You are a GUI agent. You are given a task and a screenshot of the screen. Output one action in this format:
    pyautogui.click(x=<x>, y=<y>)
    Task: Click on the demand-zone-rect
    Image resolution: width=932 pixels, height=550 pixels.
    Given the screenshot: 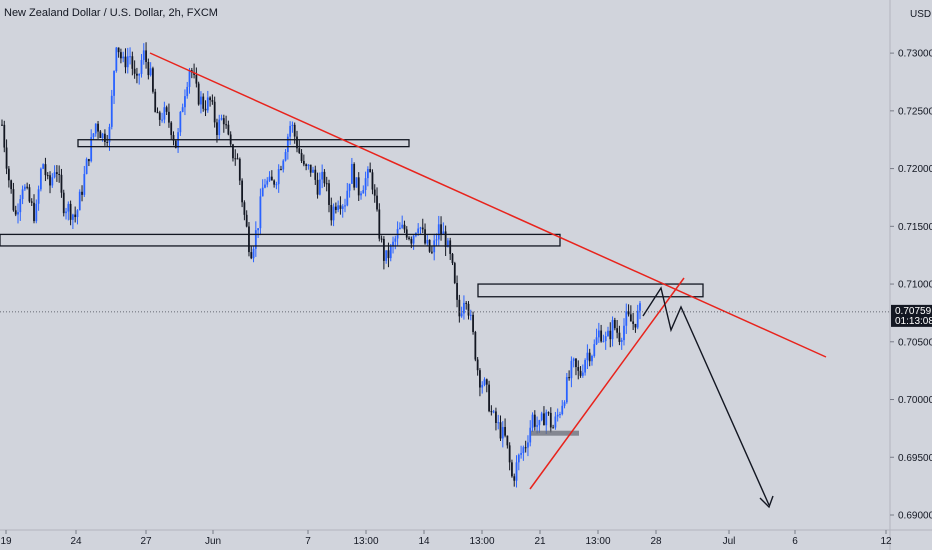 What is the action you would take?
    pyautogui.click(x=555, y=433)
    